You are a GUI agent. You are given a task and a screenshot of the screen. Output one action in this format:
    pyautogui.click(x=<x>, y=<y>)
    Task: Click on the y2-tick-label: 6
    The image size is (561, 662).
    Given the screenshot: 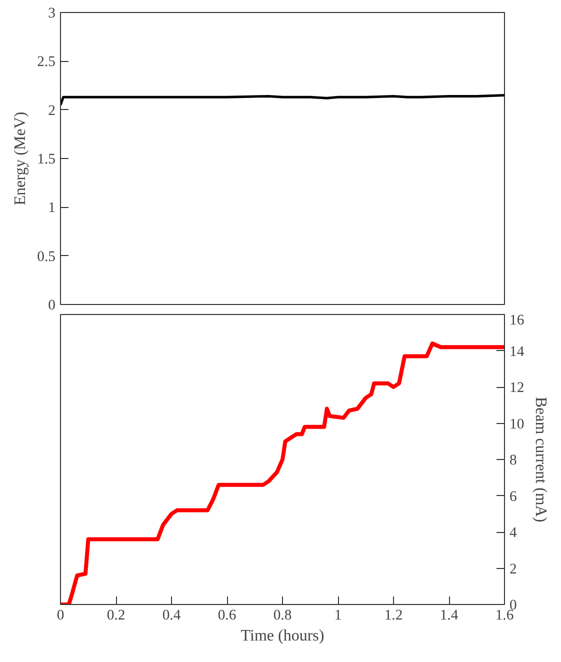 What is the action you would take?
    pyautogui.click(x=513, y=496)
    